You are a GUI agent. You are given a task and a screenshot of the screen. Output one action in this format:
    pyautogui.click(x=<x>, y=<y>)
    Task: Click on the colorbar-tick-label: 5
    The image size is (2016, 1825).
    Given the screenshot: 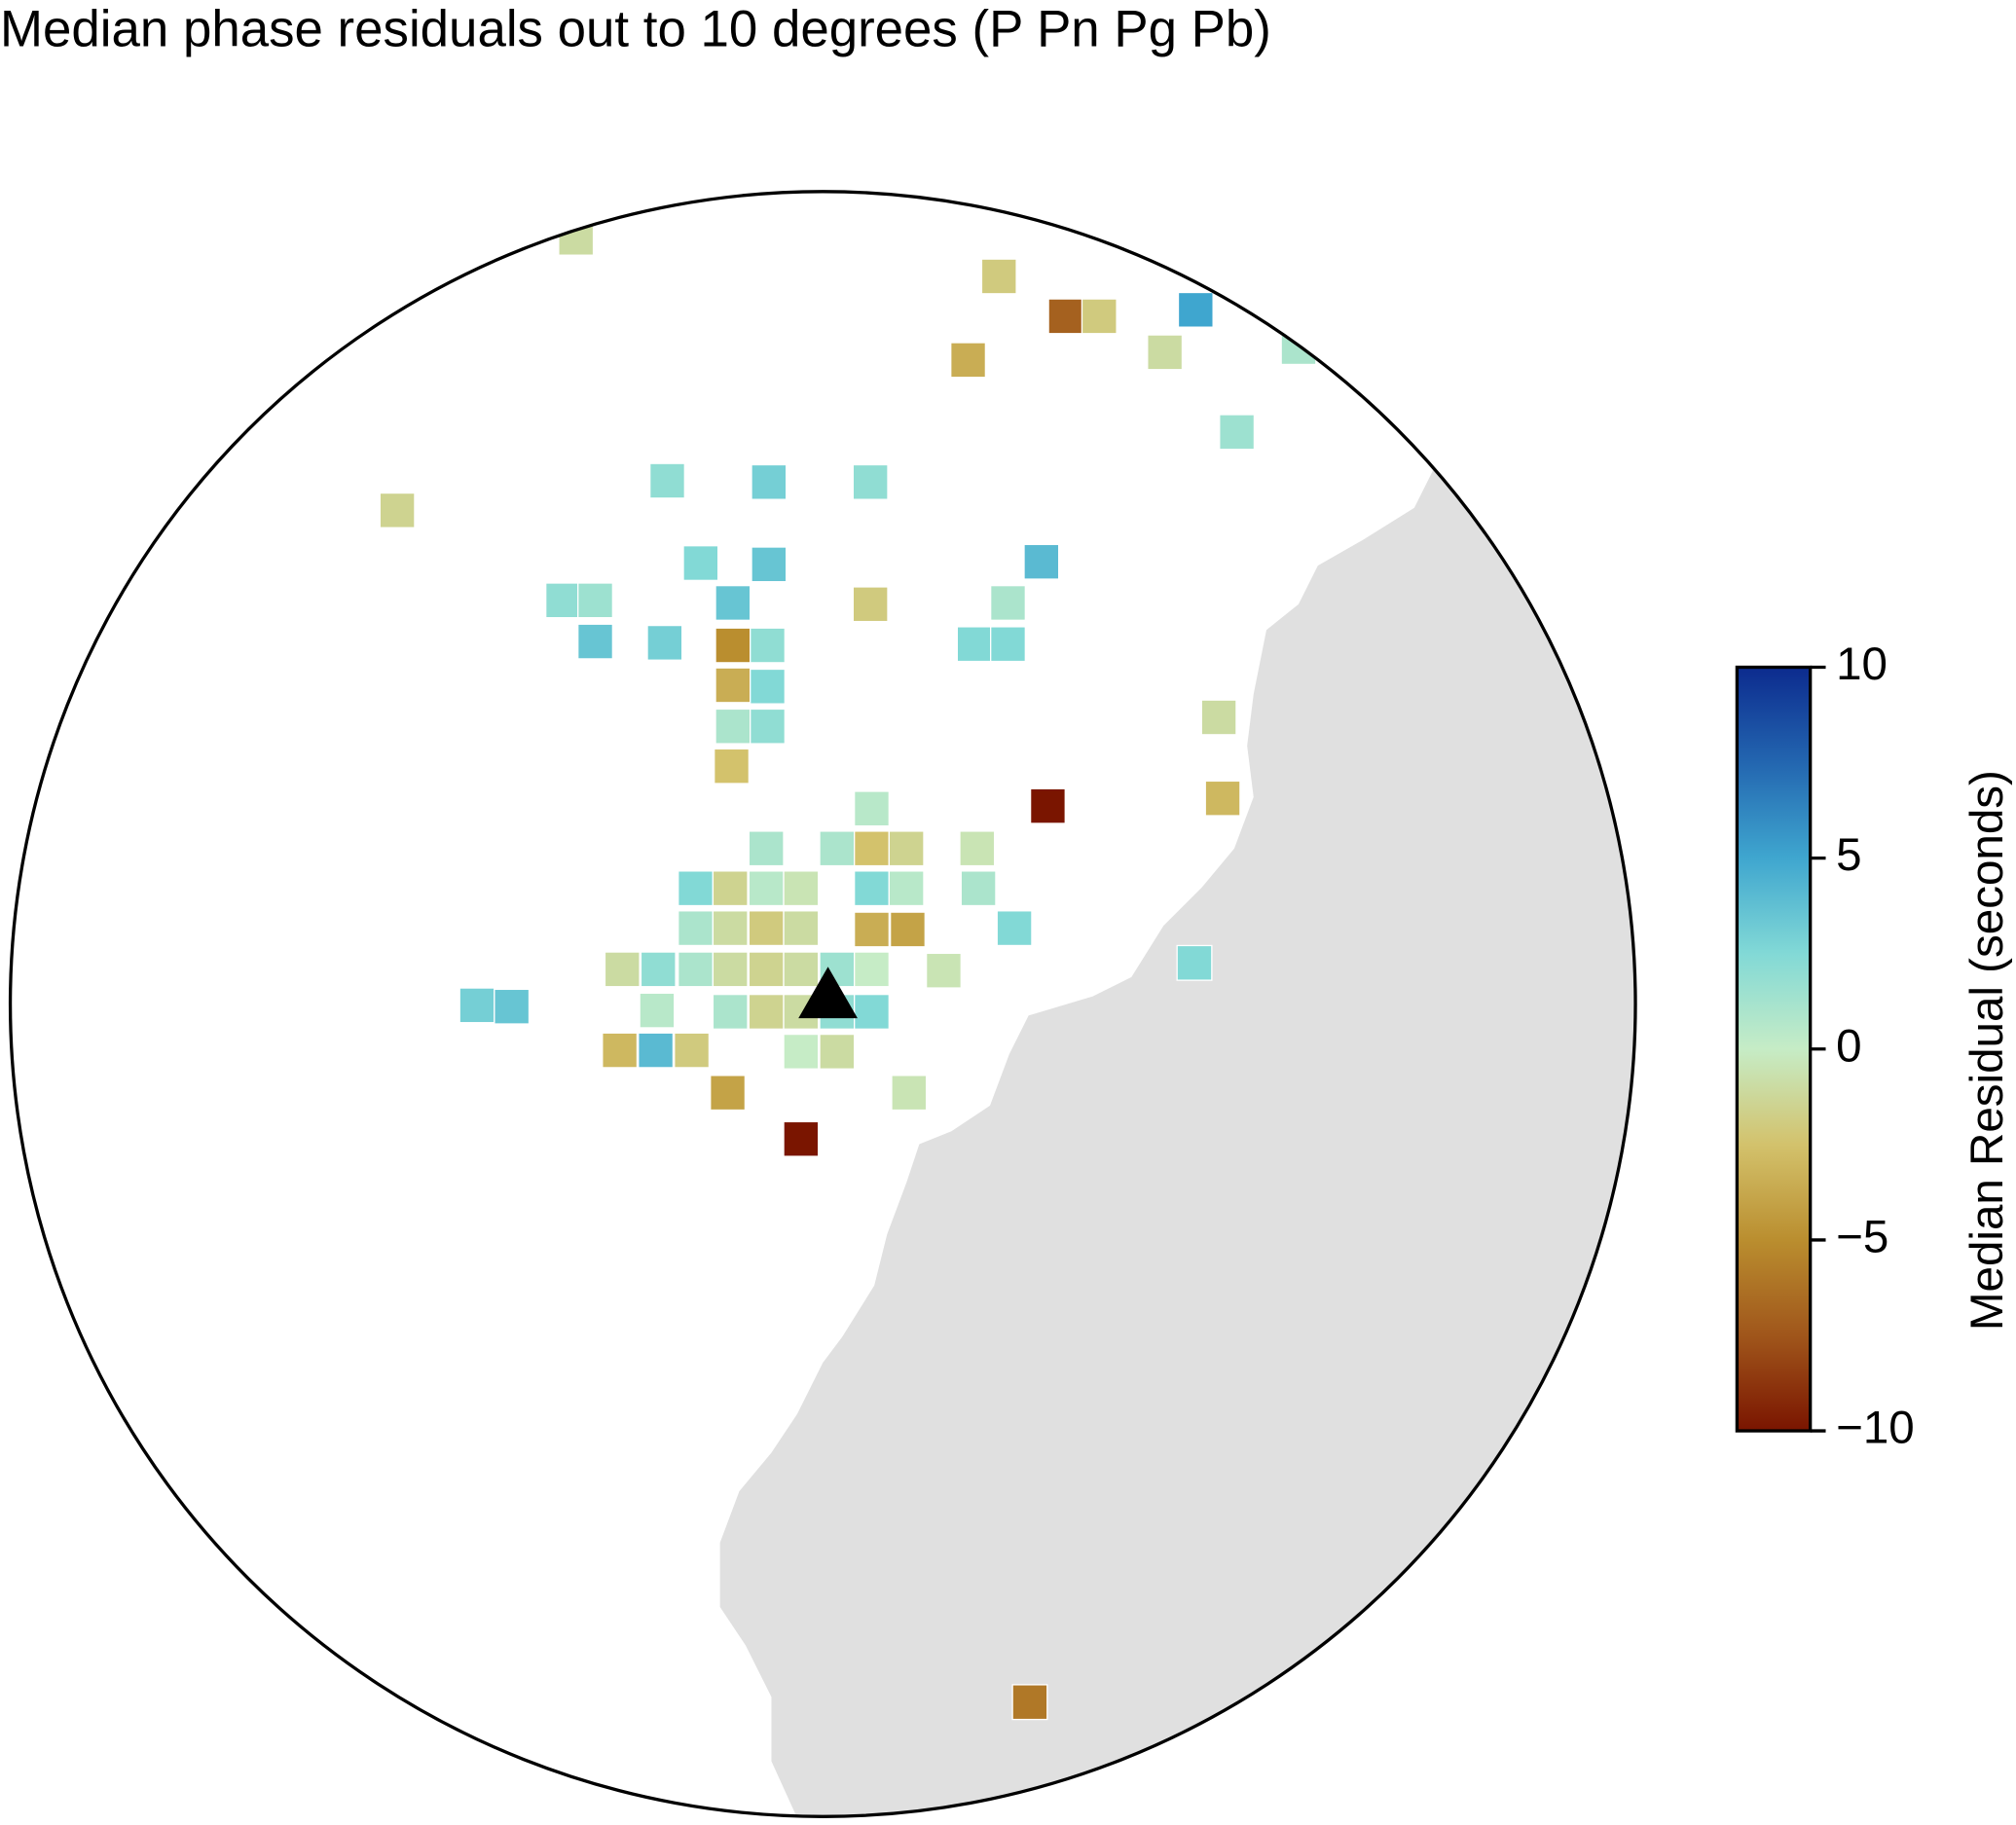 What is the action you would take?
    pyautogui.click(x=1848, y=855)
    